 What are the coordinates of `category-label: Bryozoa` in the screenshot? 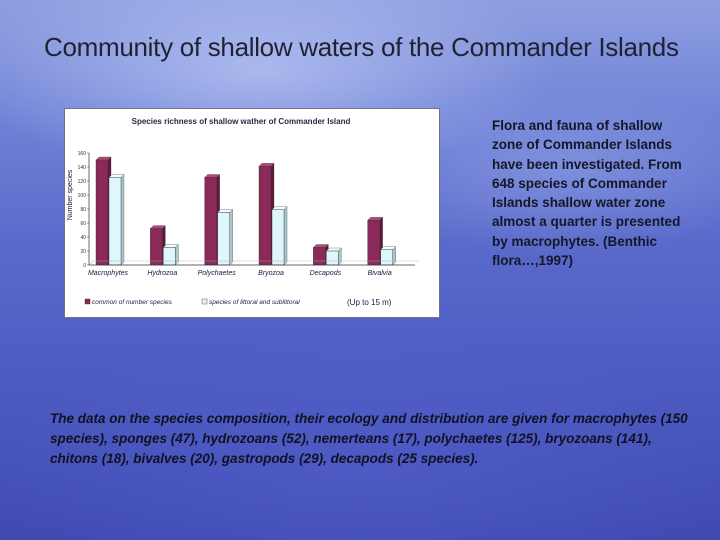 It's located at (271, 273).